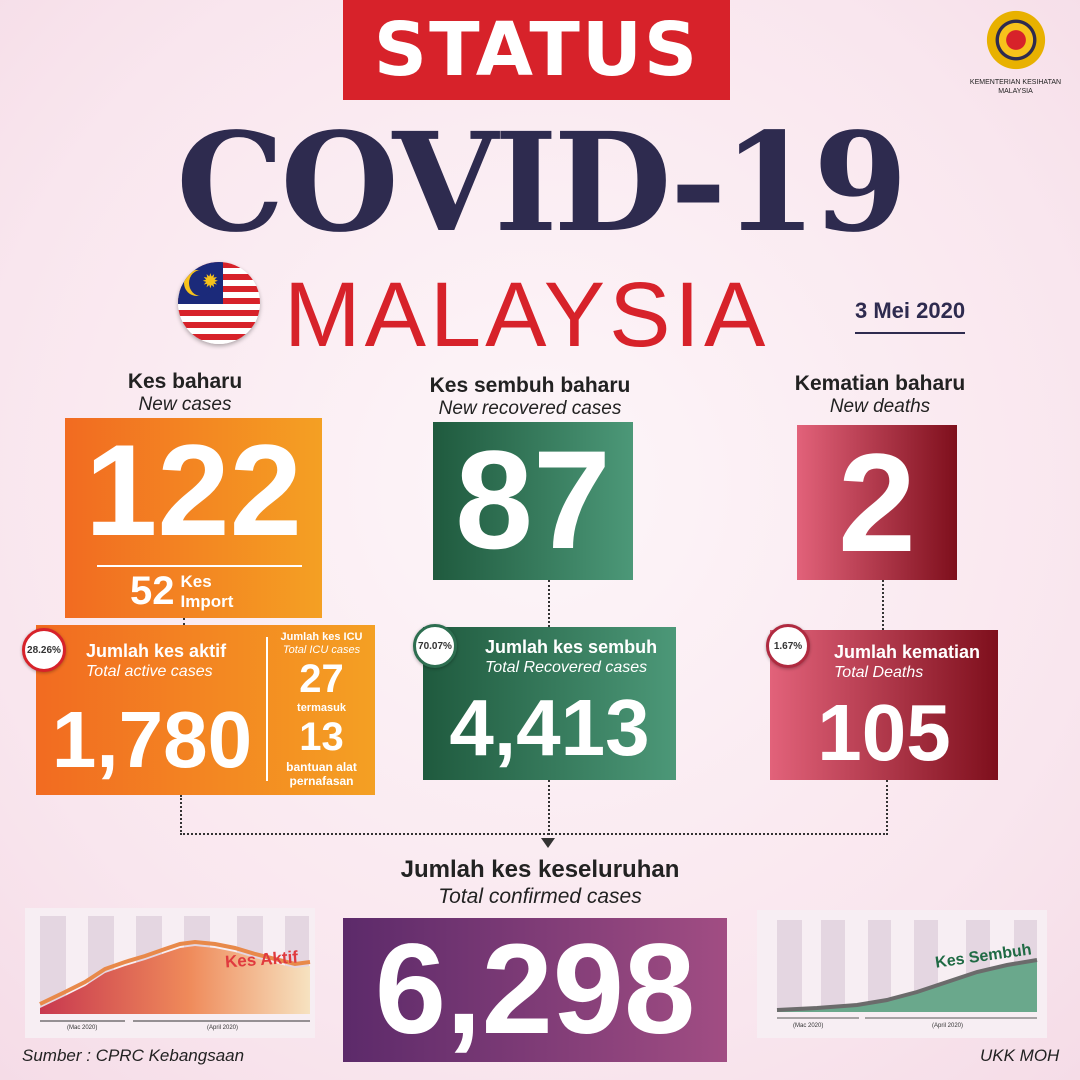 The width and height of the screenshot is (1080, 1080). Describe the element at coordinates (540, 869) in the screenshot. I see `total-label: Jumlah kes keseluruhan` at that location.